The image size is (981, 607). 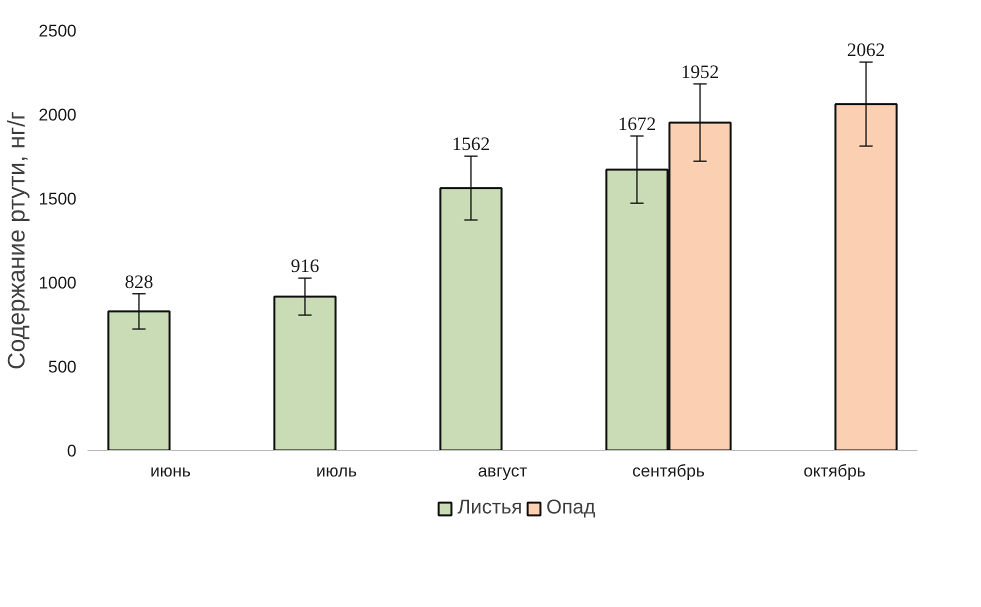 What do you see at coordinates (834, 471) in the screenshot?
I see `x-tick-label: октябрь` at bounding box center [834, 471].